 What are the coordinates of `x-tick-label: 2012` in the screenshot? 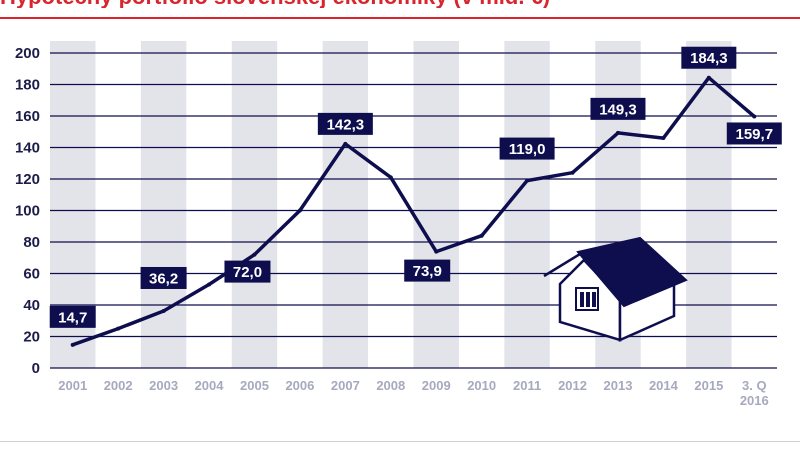 It's located at (572, 385).